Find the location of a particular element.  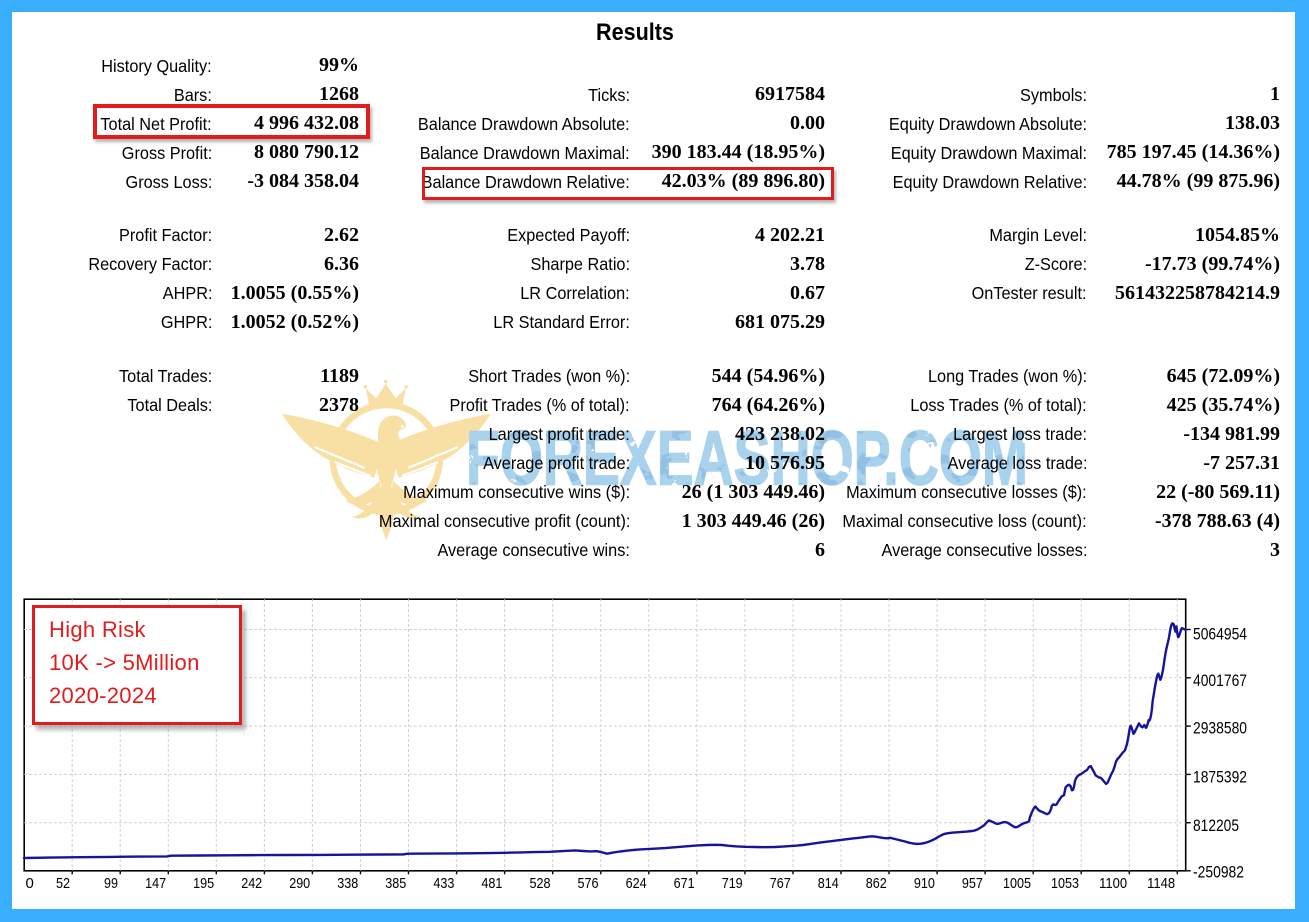

svg-text: 767 is located at coordinates (780, 883).